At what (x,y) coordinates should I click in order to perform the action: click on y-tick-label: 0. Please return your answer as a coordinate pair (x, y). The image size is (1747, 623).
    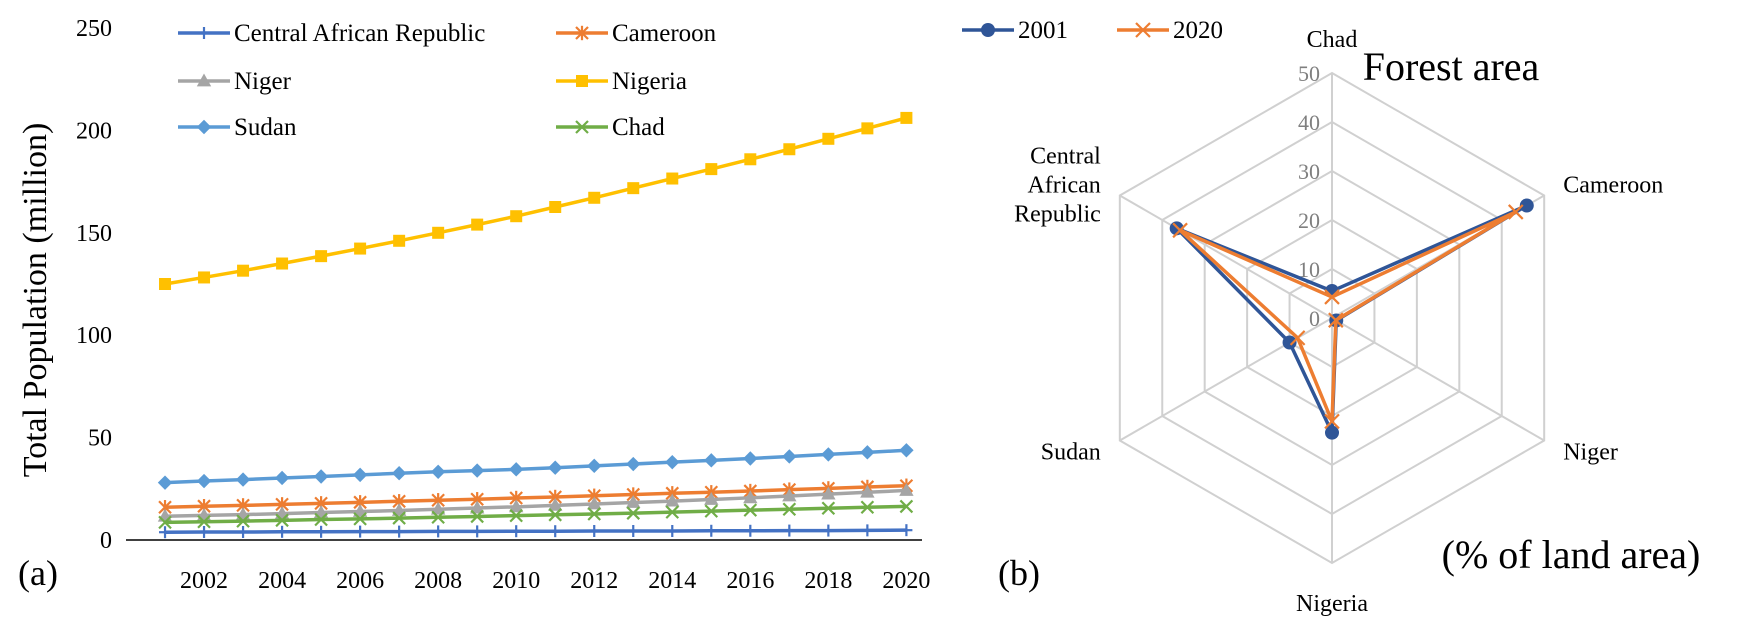
    Looking at the image, I should click on (106, 541).